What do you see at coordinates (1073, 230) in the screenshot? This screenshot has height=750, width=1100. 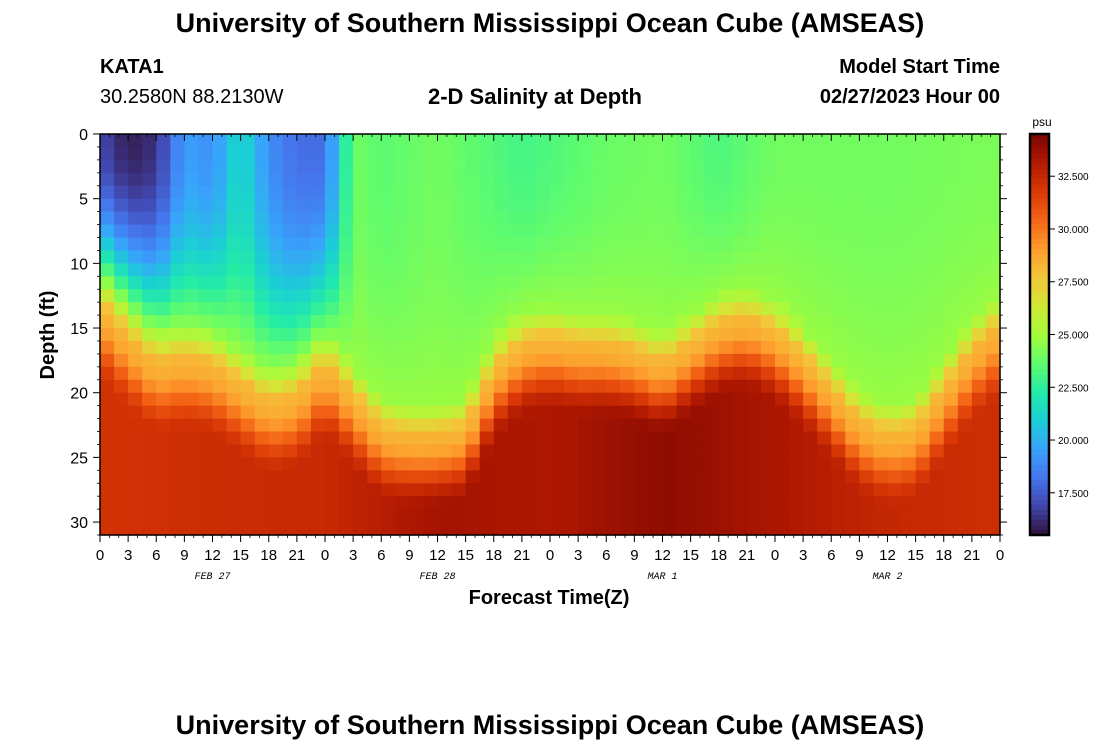 I see `colorbar-tick-label: 30.000` at bounding box center [1073, 230].